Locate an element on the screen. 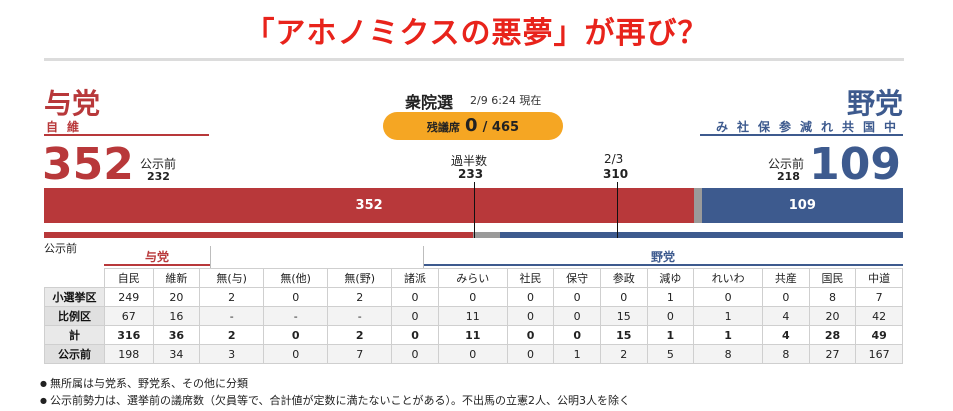  table-cell: 4 is located at coordinates (786, 316).